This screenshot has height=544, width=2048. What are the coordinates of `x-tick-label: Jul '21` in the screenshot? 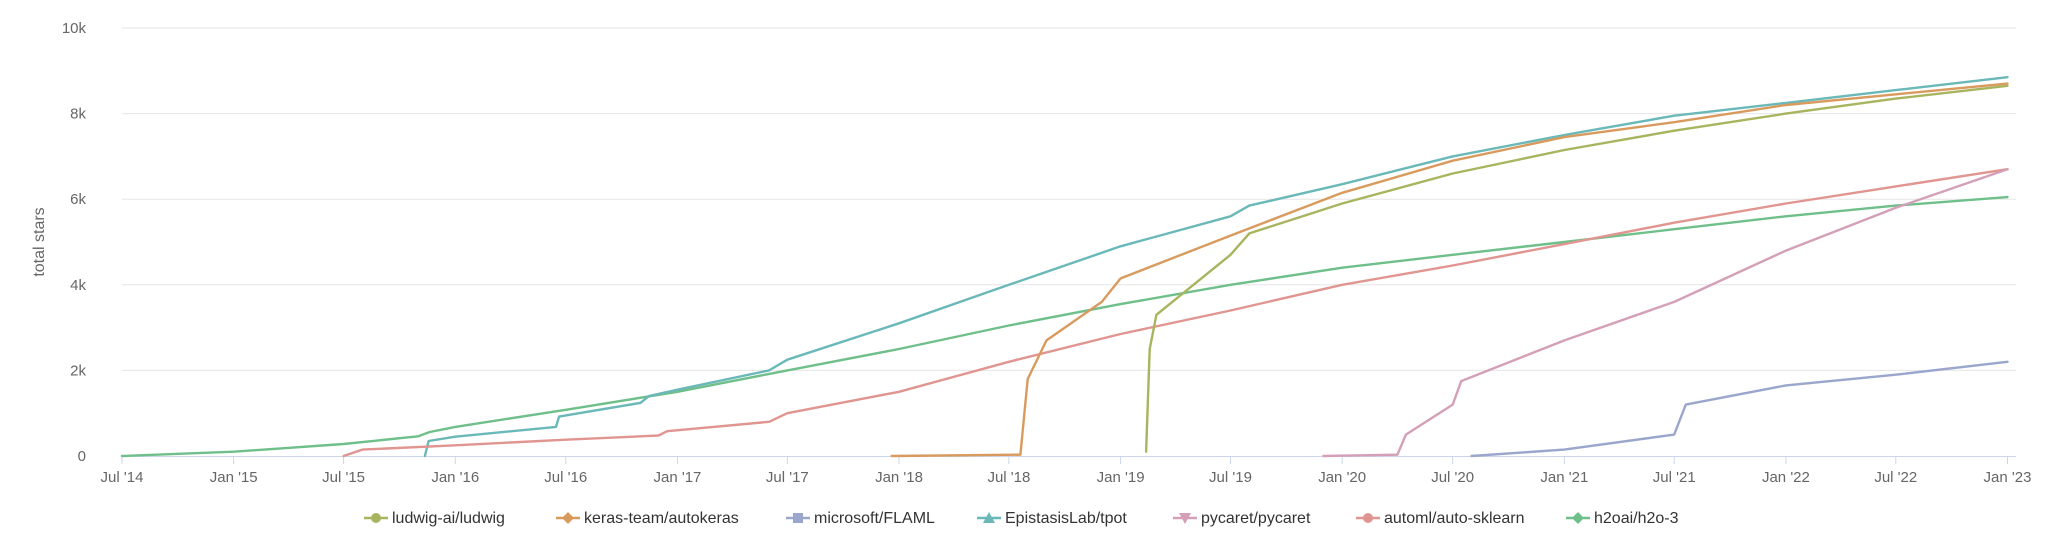 It's located at (1674, 477).